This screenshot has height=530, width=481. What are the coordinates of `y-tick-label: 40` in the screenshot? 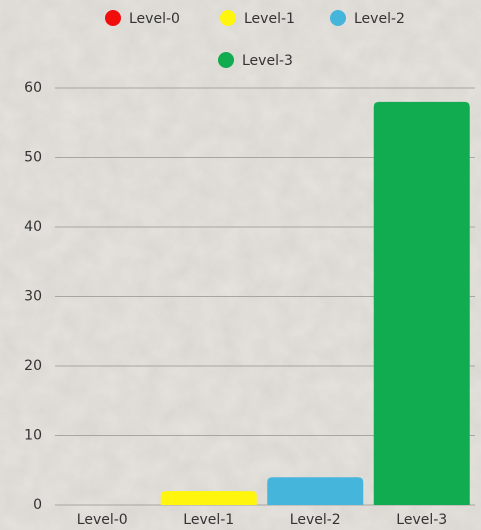 It's located at (33, 227).